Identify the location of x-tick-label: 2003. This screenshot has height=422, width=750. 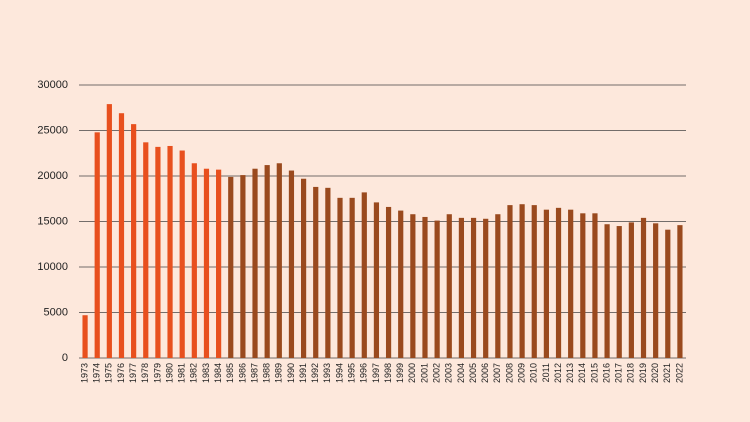
(449, 373).